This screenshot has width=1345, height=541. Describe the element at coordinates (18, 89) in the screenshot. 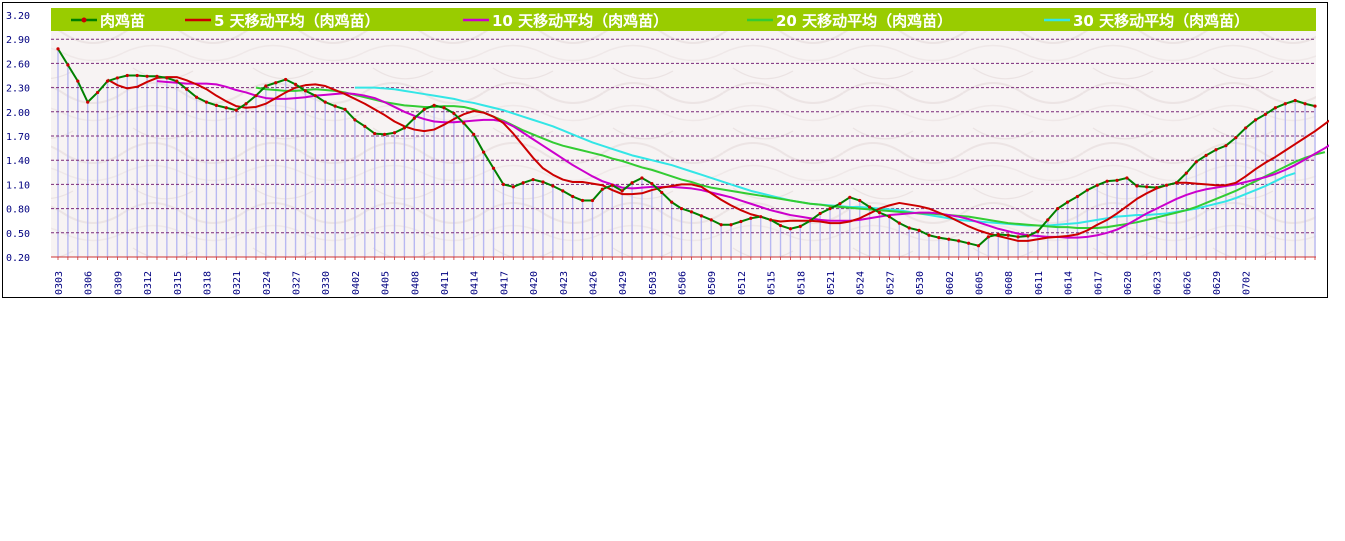

I see `y-tick-label: 2.30` at that location.